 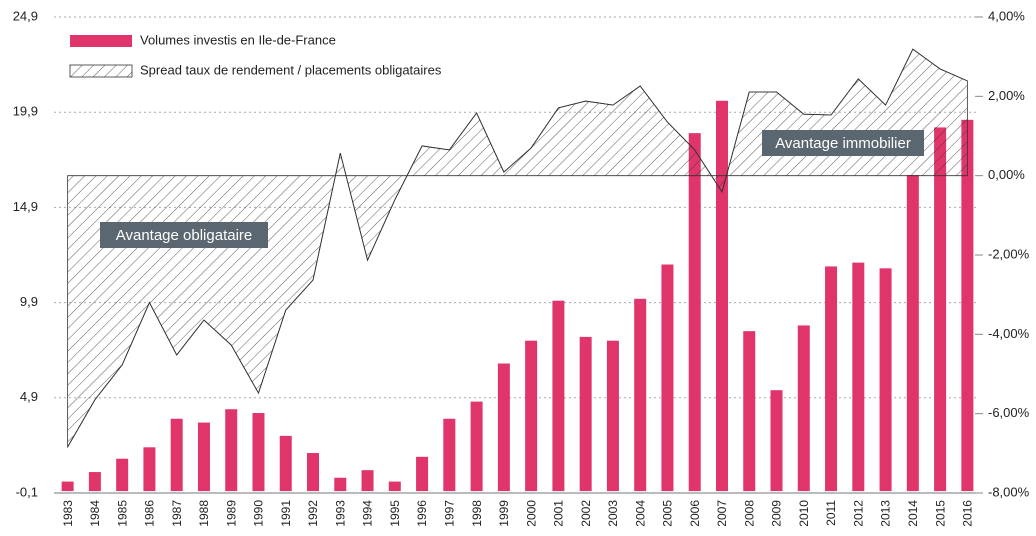 I want to click on x-tick-label: 2006, so click(x=695, y=513).